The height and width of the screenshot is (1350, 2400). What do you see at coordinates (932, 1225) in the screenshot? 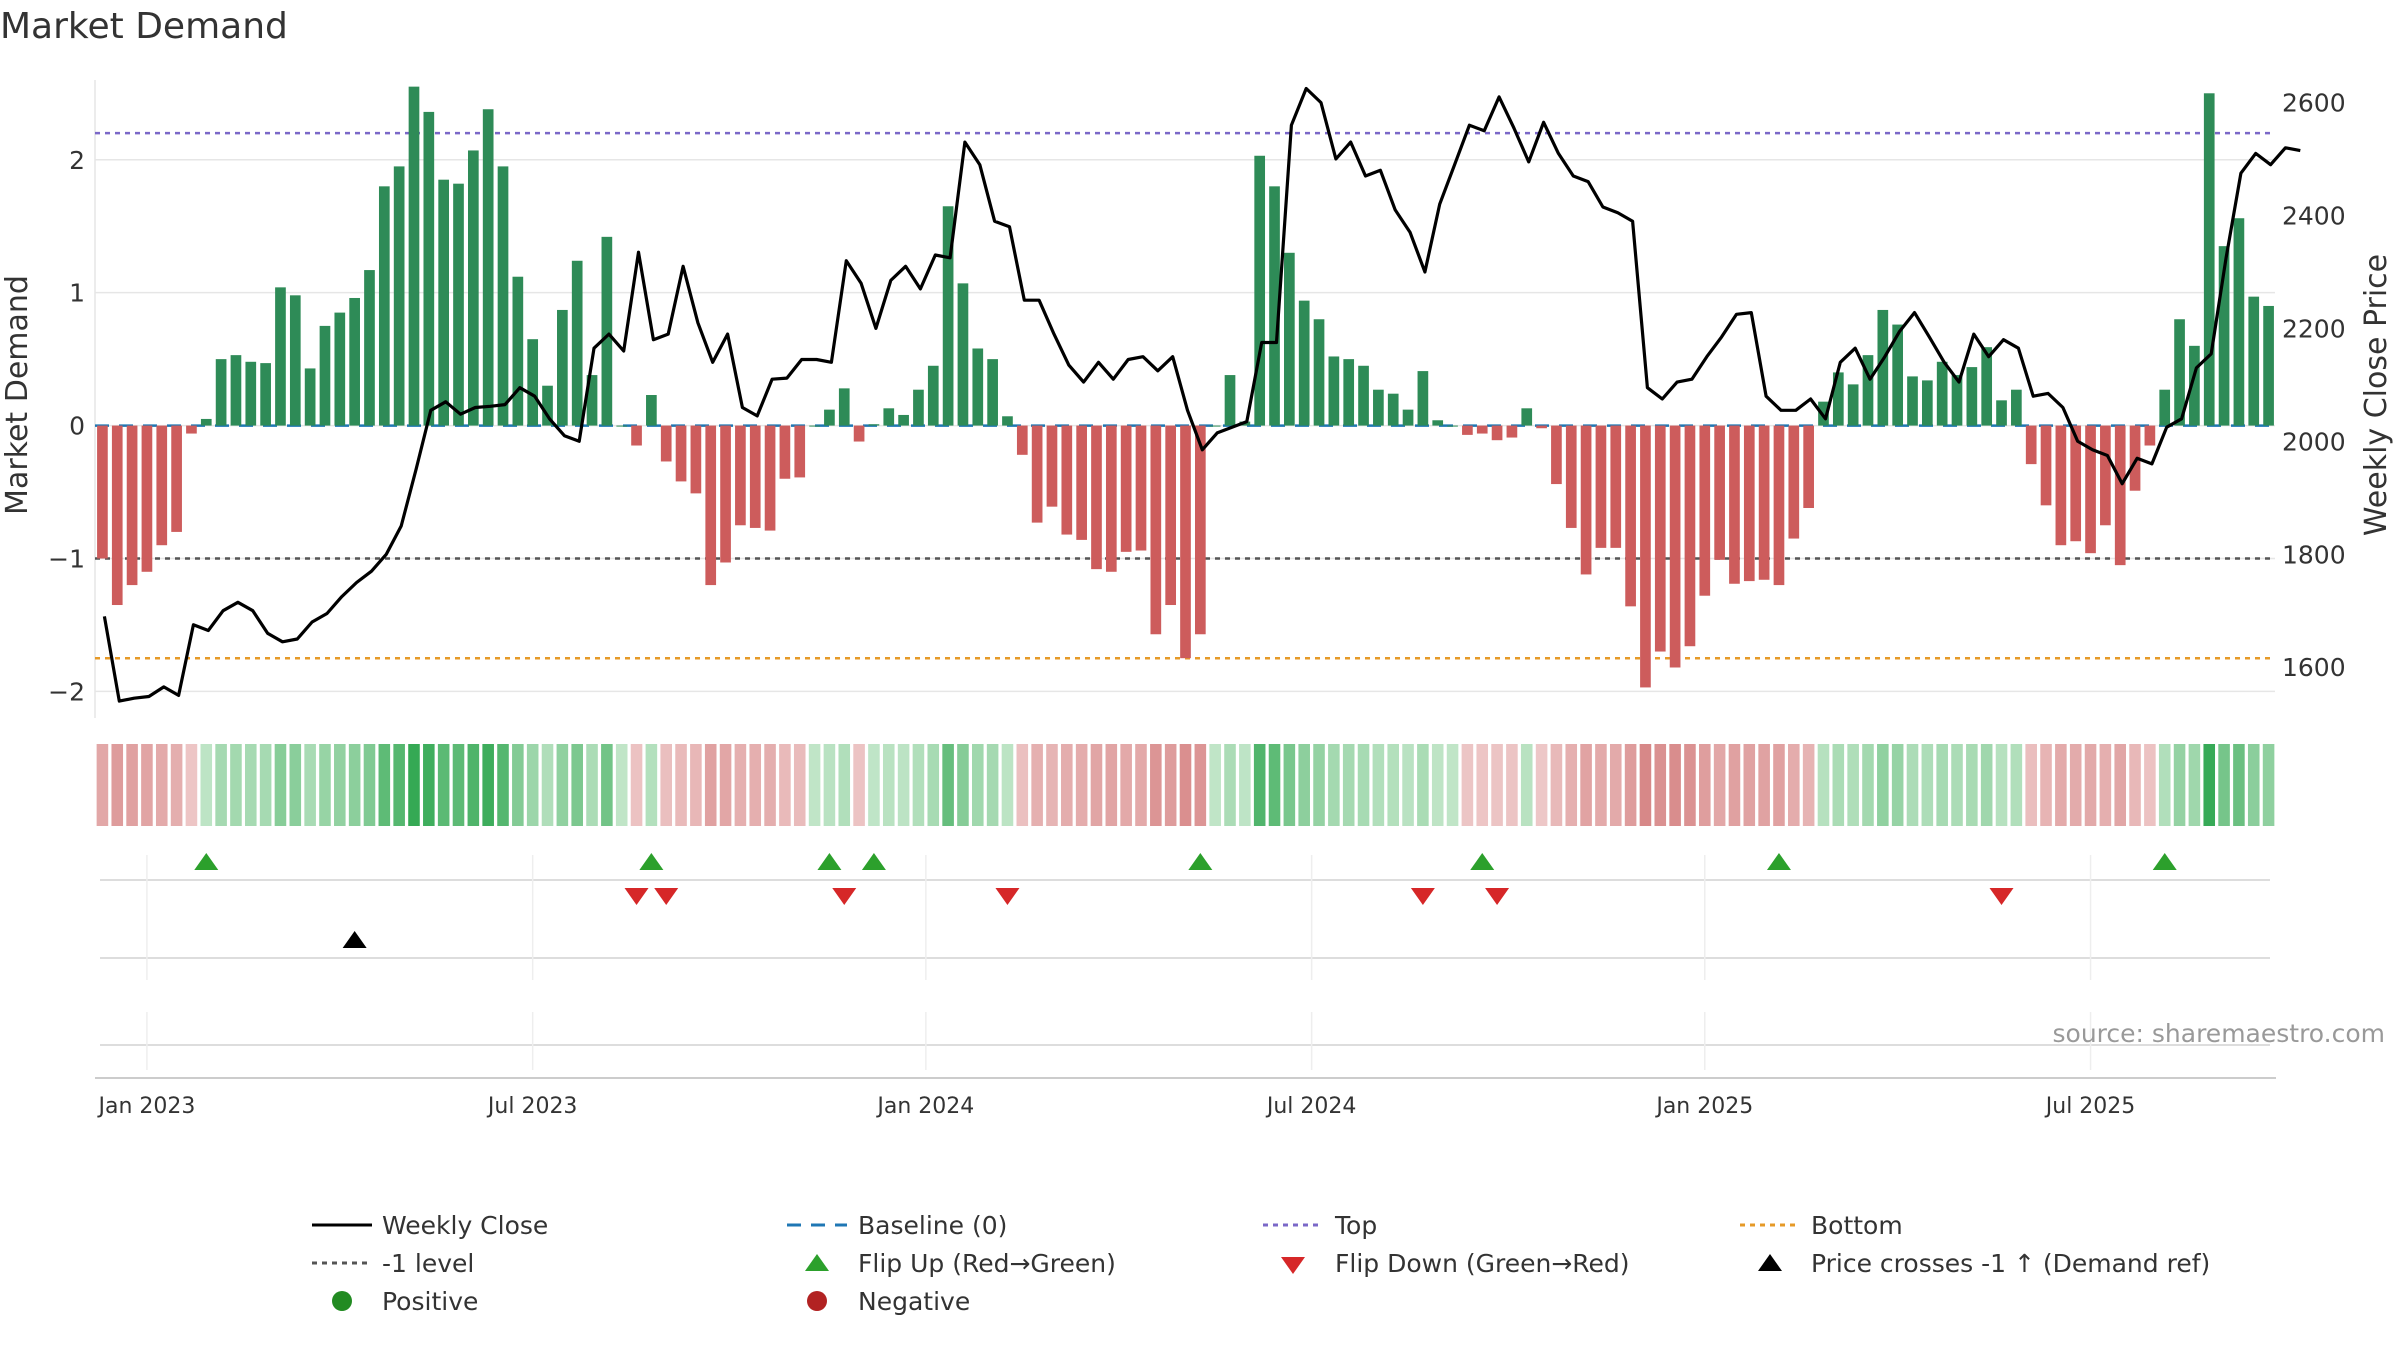
I see `legend-label-baseline: Baseline (0)` at bounding box center [932, 1225].